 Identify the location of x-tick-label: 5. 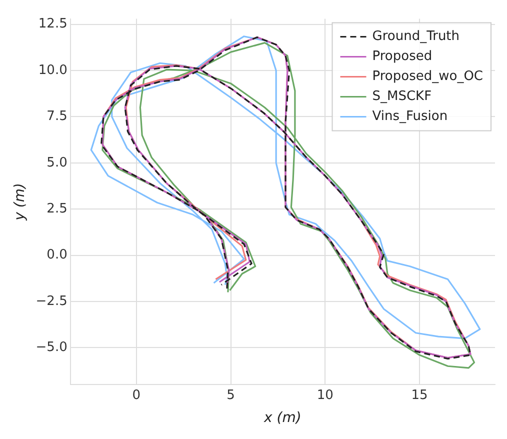
(230, 395).